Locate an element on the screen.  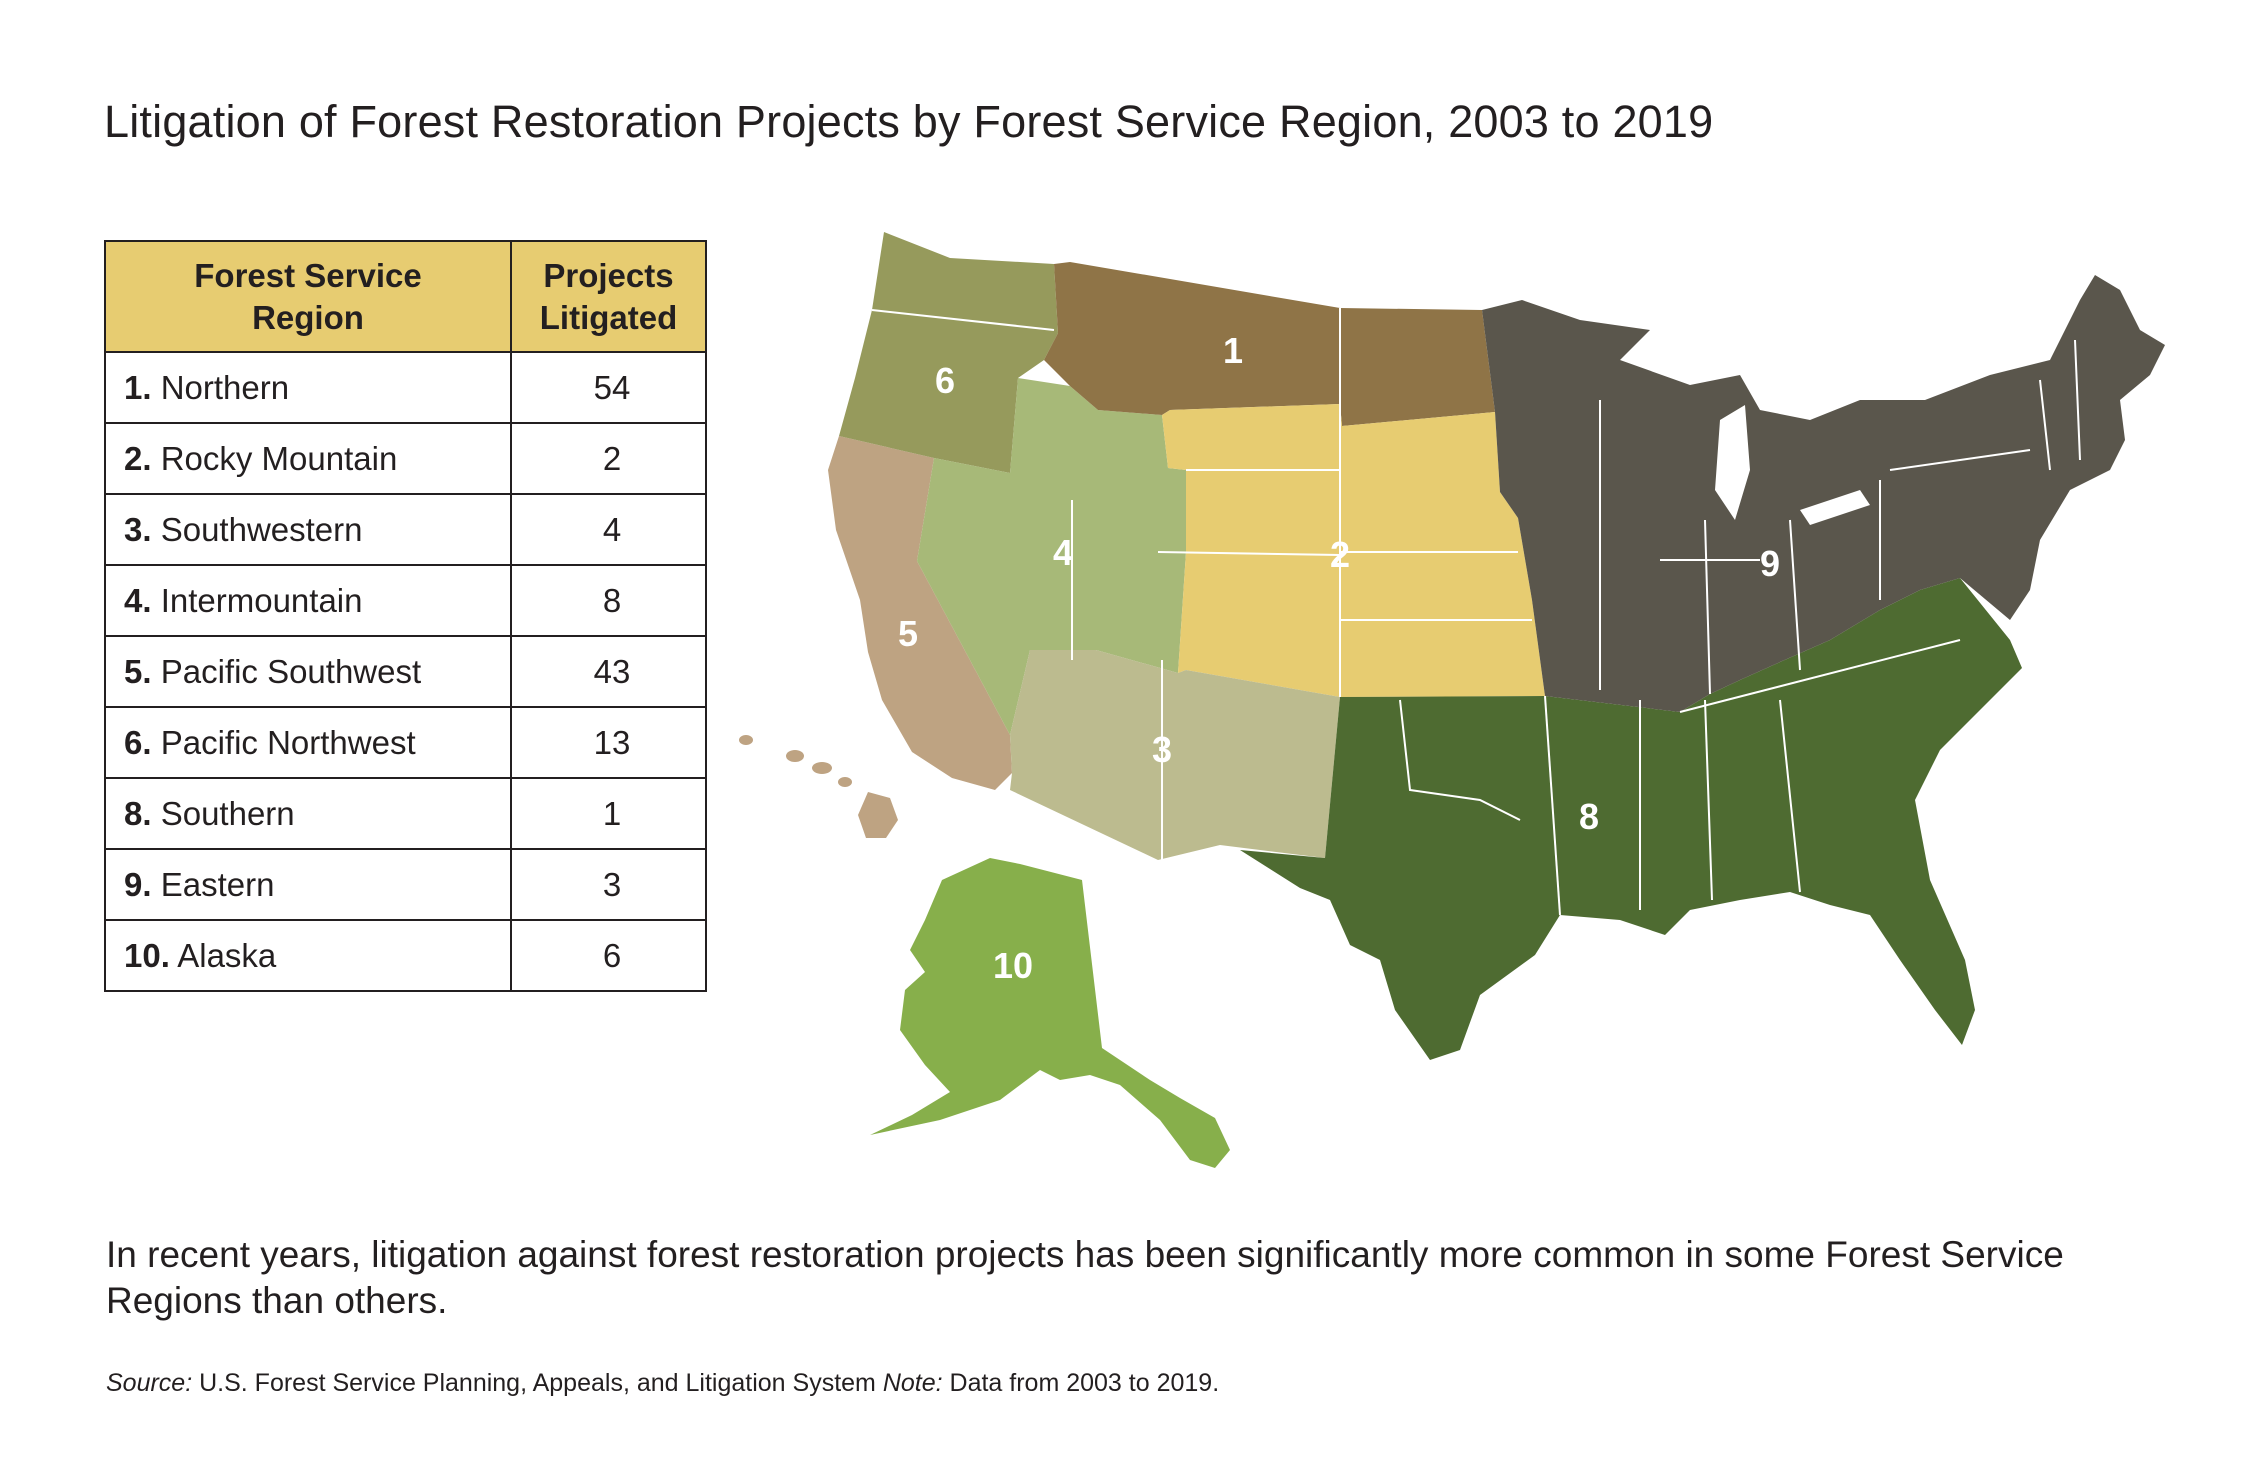
region-number: 2. is located at coordinates (138, 458).